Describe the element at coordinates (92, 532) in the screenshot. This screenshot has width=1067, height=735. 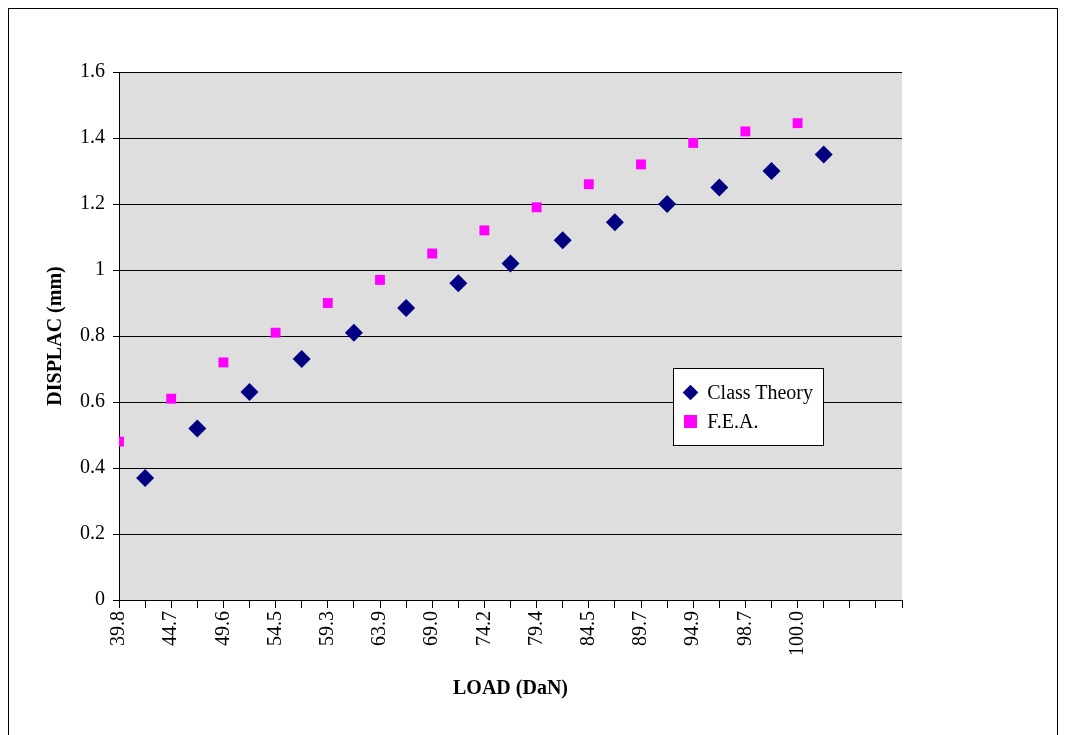
I see `y-tick-label: 0.2` at that location.